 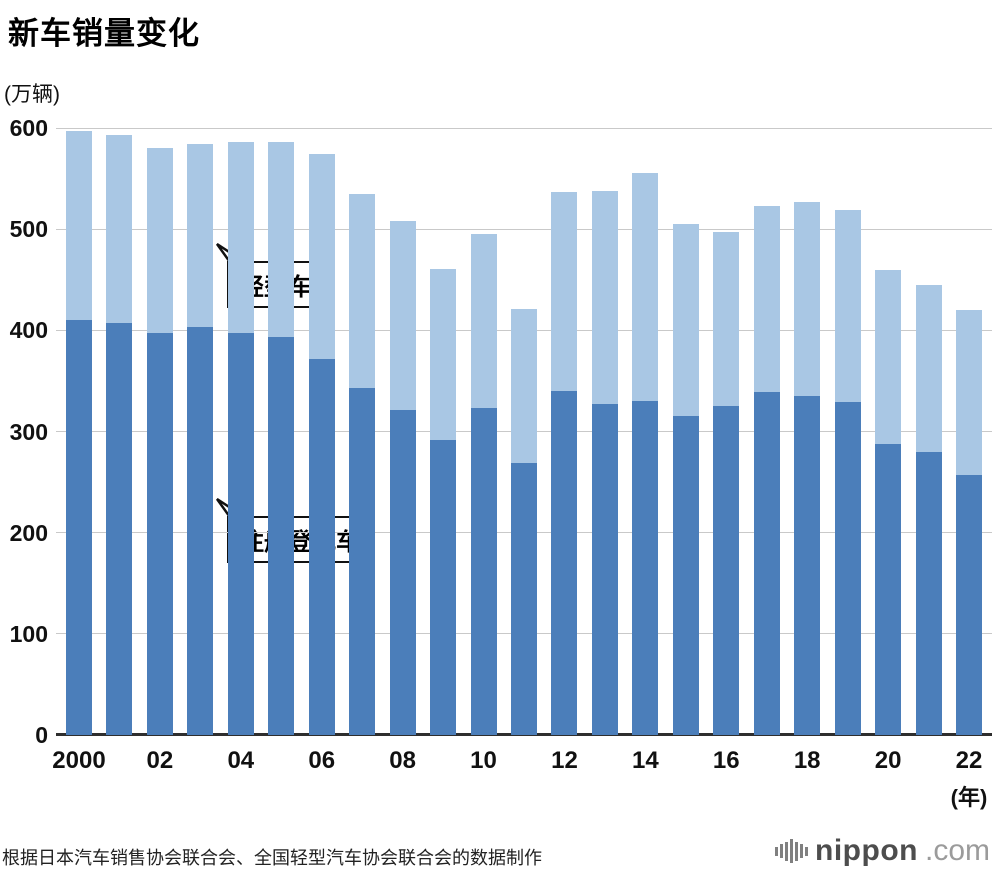 I want to click on nippon-com-logo: nippon .com, so click(x=882, y=851).